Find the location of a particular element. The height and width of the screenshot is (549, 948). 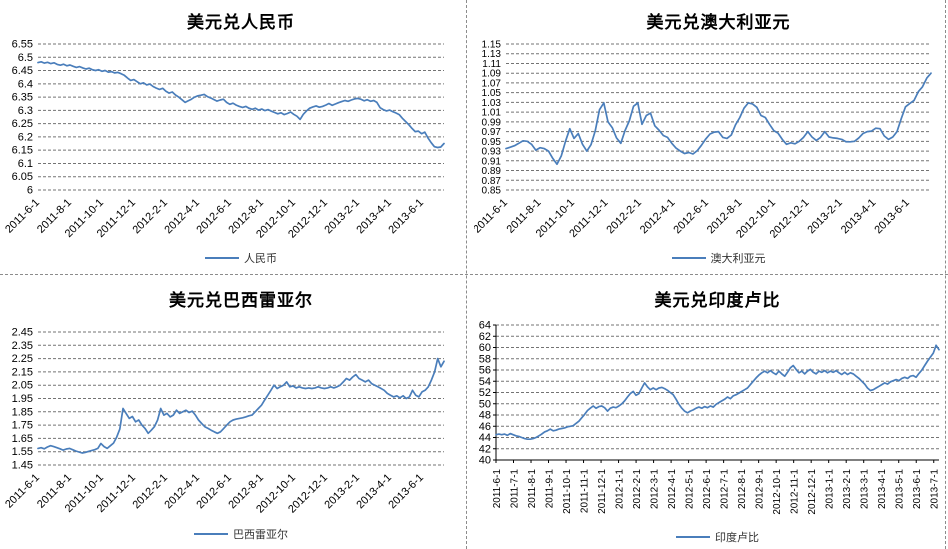

y-axis-tick-label: 2.35 is located at coordinates (22, 346).